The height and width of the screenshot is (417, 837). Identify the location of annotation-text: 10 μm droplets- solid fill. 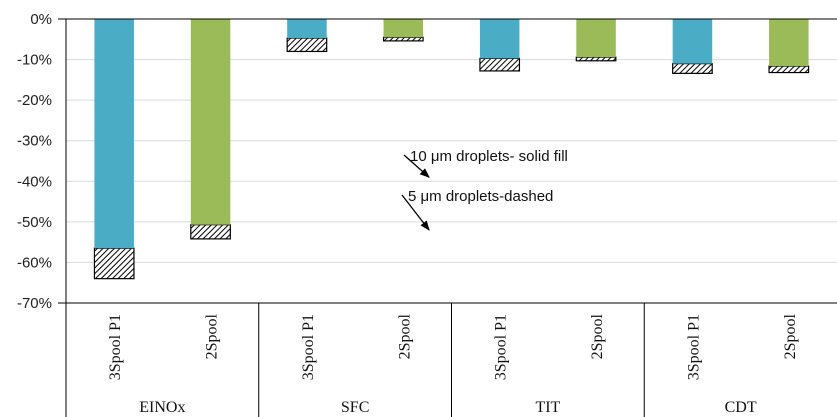
(489, 156).